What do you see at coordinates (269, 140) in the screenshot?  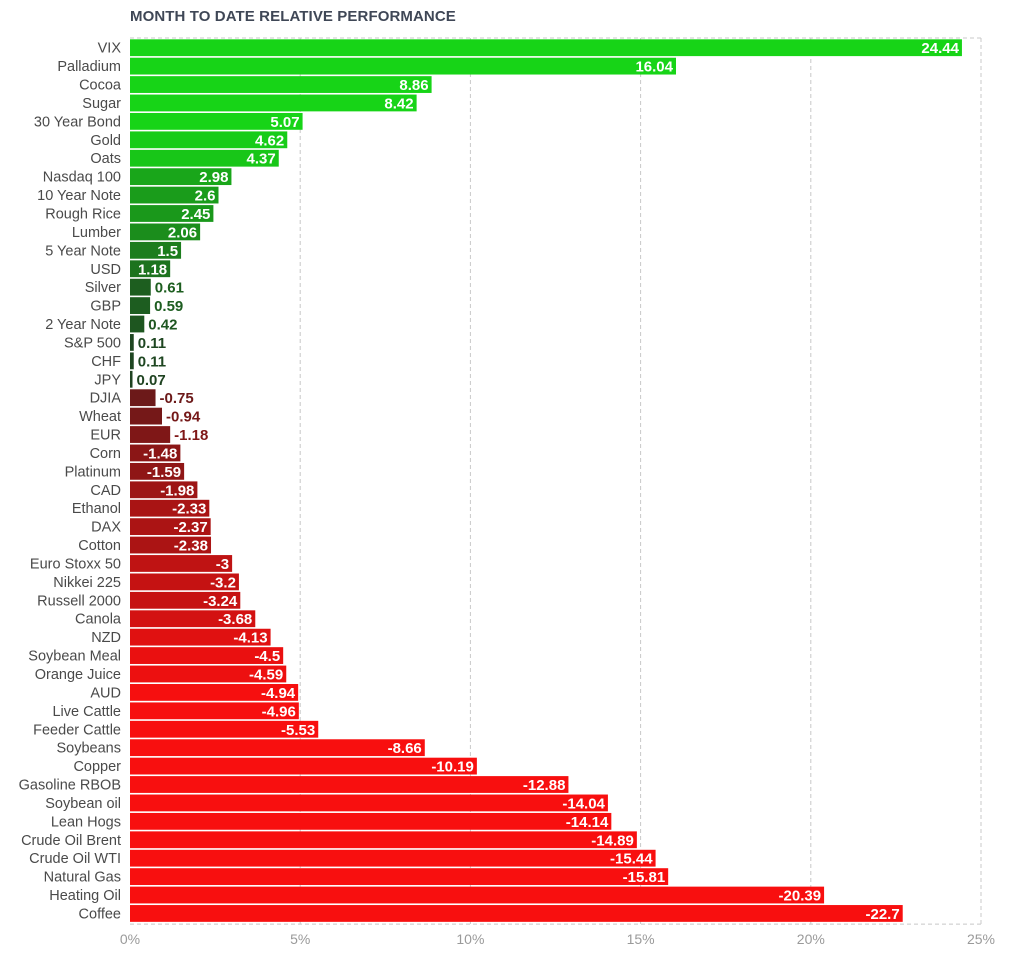 I see `value-label: 4.62` at bounding box center [269, 140].